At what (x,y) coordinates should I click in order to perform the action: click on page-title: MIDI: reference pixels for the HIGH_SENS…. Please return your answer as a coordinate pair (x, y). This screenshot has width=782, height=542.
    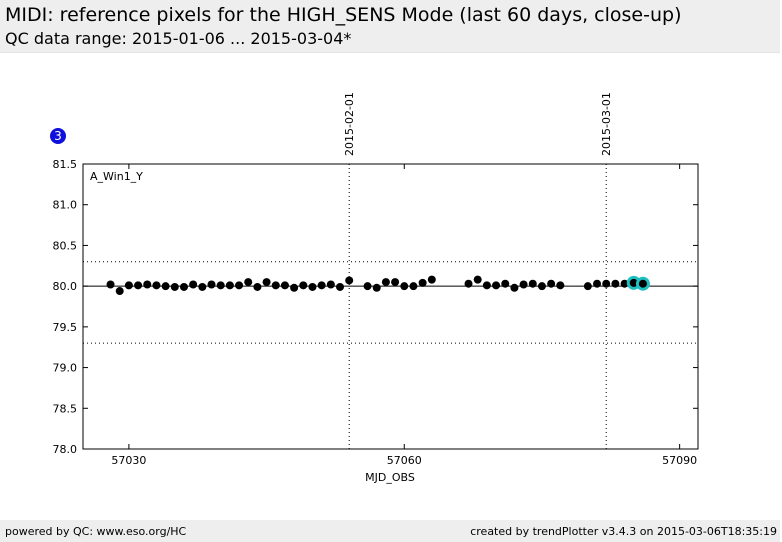
    Looking at the image, I should click on (343, 15).